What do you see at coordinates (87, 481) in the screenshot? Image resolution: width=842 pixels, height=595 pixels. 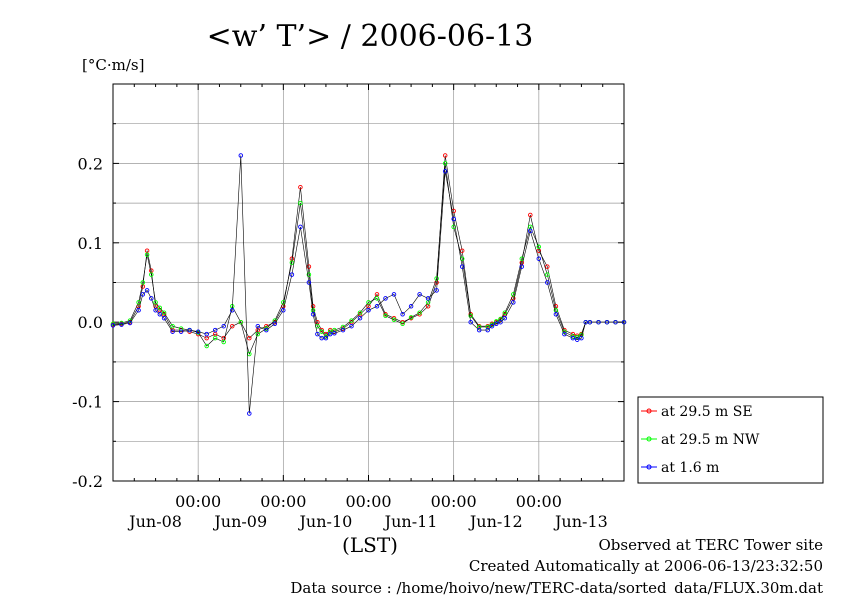 I see `y-tick-label: -0.2` at bounding box center [87, 481].